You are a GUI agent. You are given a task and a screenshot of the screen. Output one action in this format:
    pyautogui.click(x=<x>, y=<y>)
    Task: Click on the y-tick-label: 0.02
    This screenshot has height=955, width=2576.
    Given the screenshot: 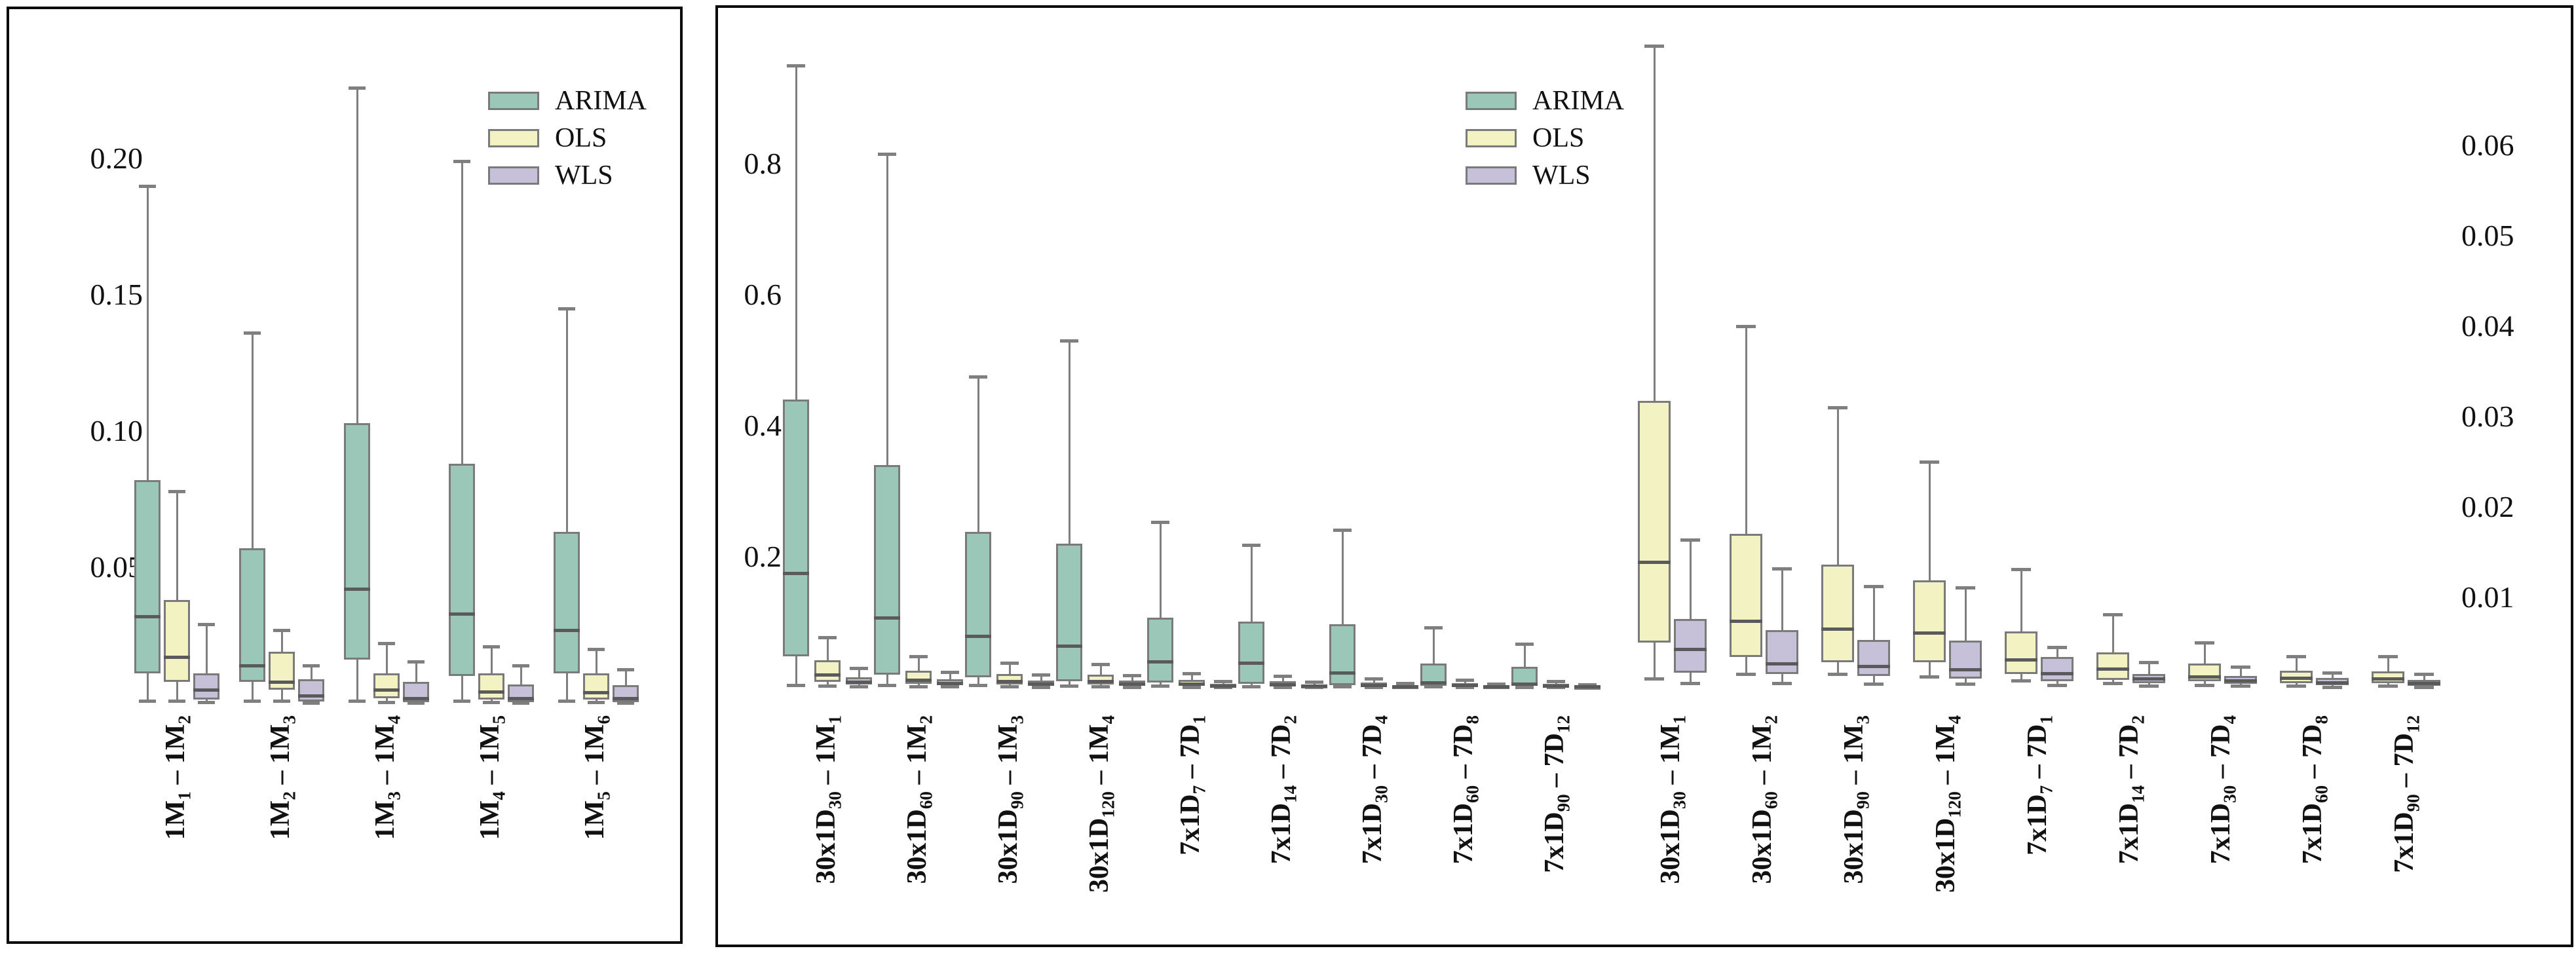 What is the action you would take?
    pyautogui.click(x=2487, y=506)
    